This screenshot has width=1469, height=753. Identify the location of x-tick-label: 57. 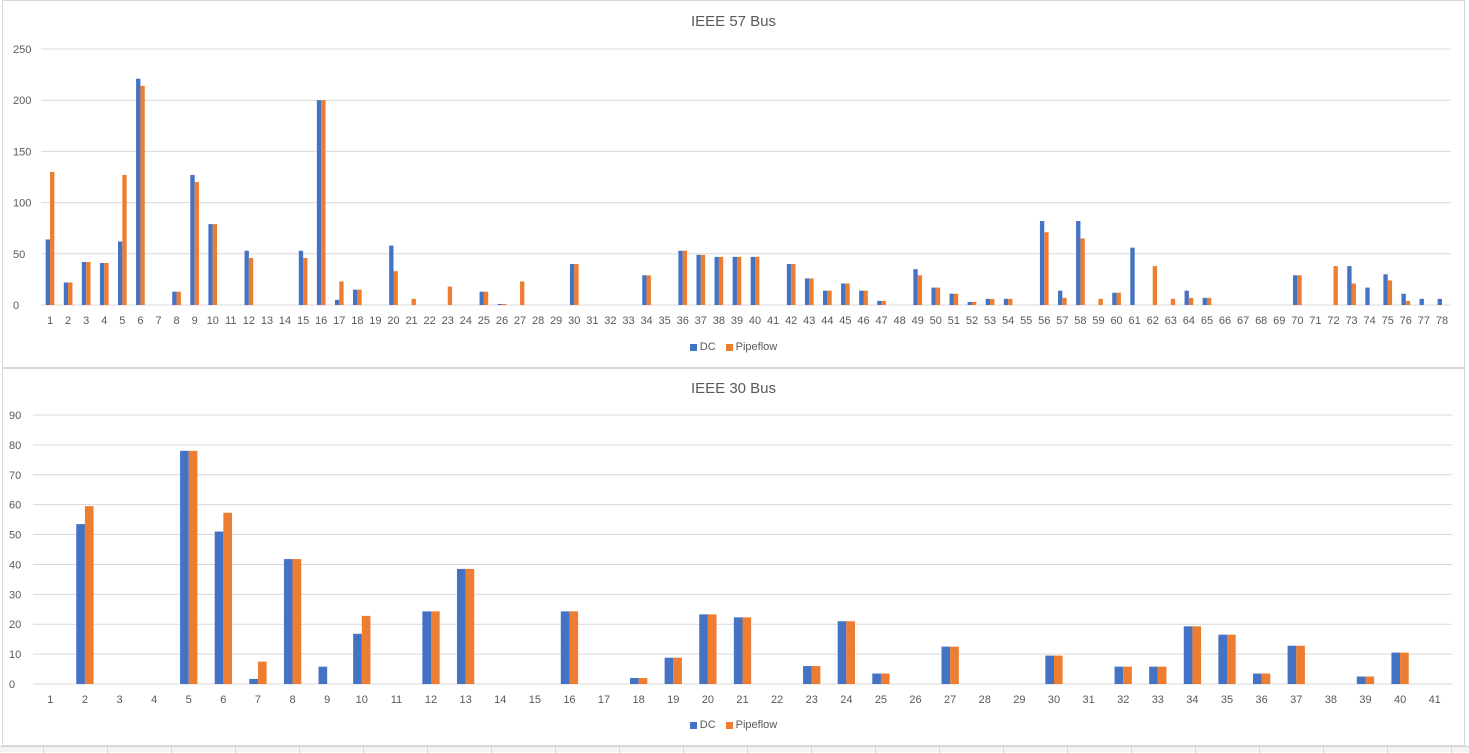
(1062, 321).